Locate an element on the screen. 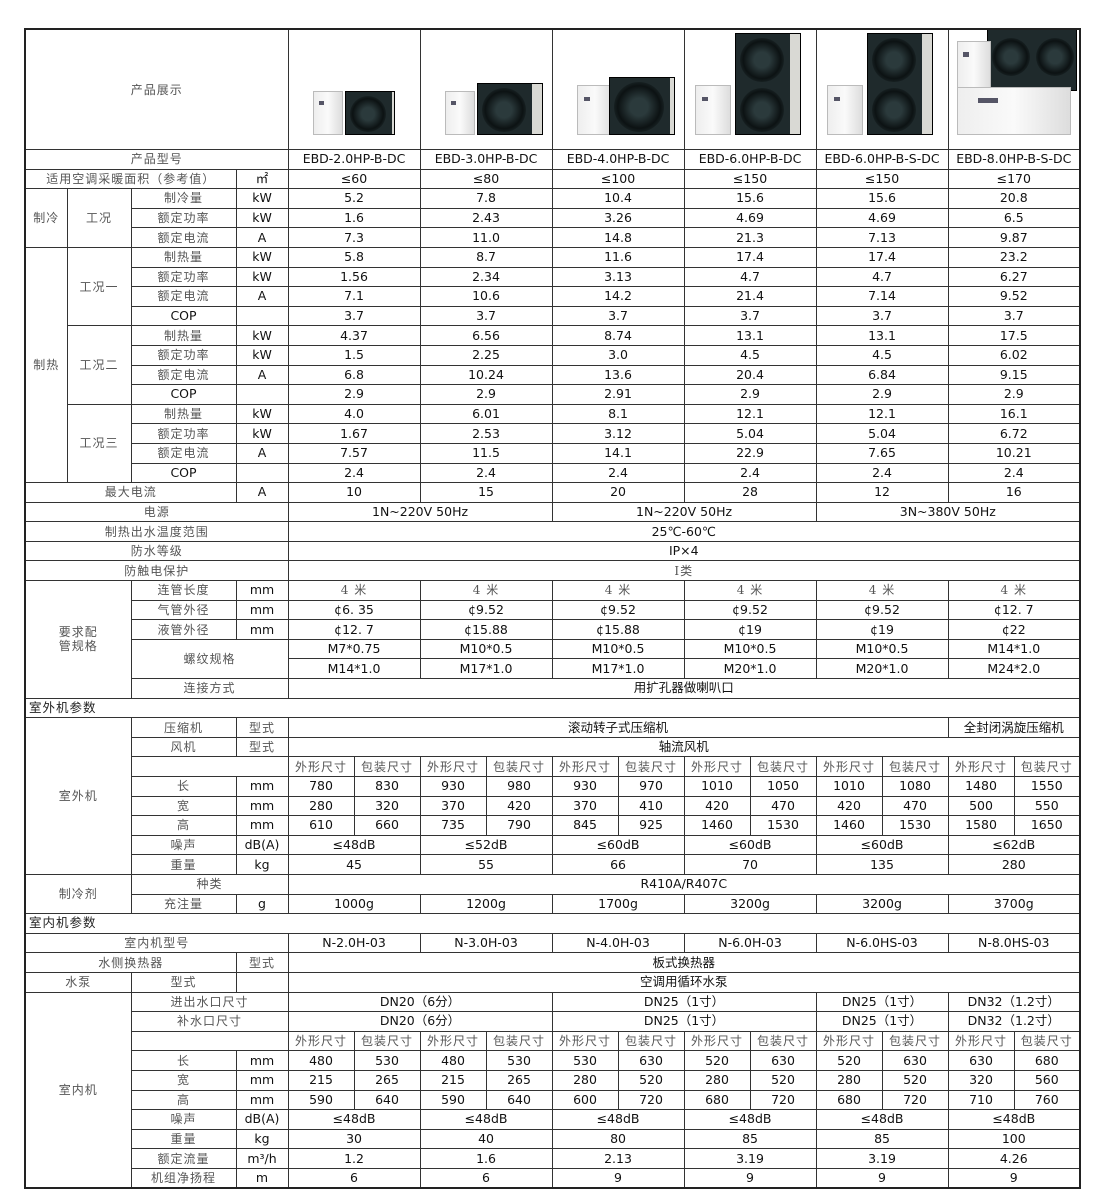 The width and height of the screenshot is (1100, 1200). table-cell: ≤150 is located at coordinates (882, 179).